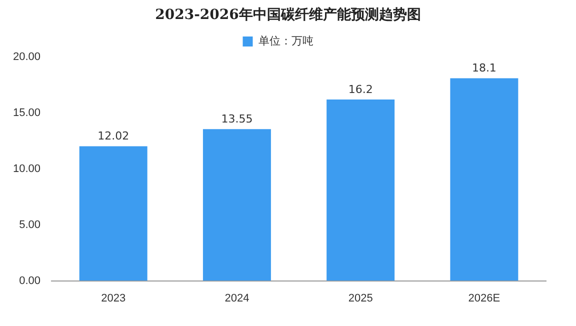 The image size is (576, 326). Describe the element at coordinates (30, 280) in the screenshot. I see `y-tick-label: 0.00` at that location.